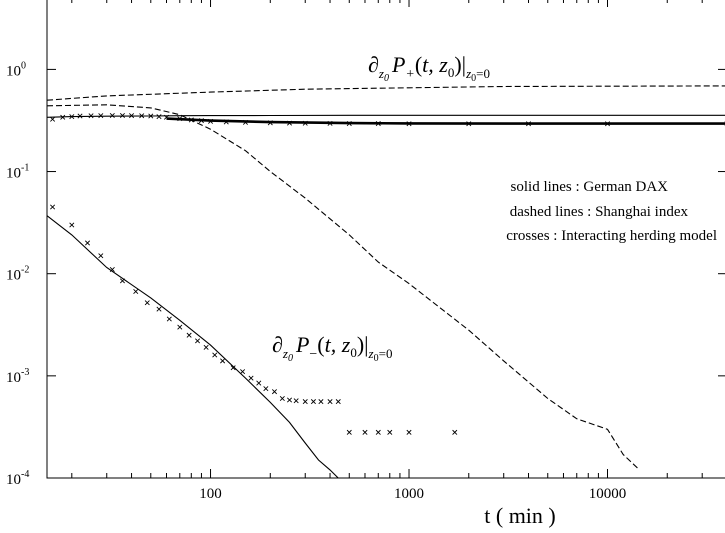 The image size is (725, 533). What do you see at coordinates (608, 494) in the screenshot?
I see `x-tick-label: 10000` at bounding box center [608, 494].